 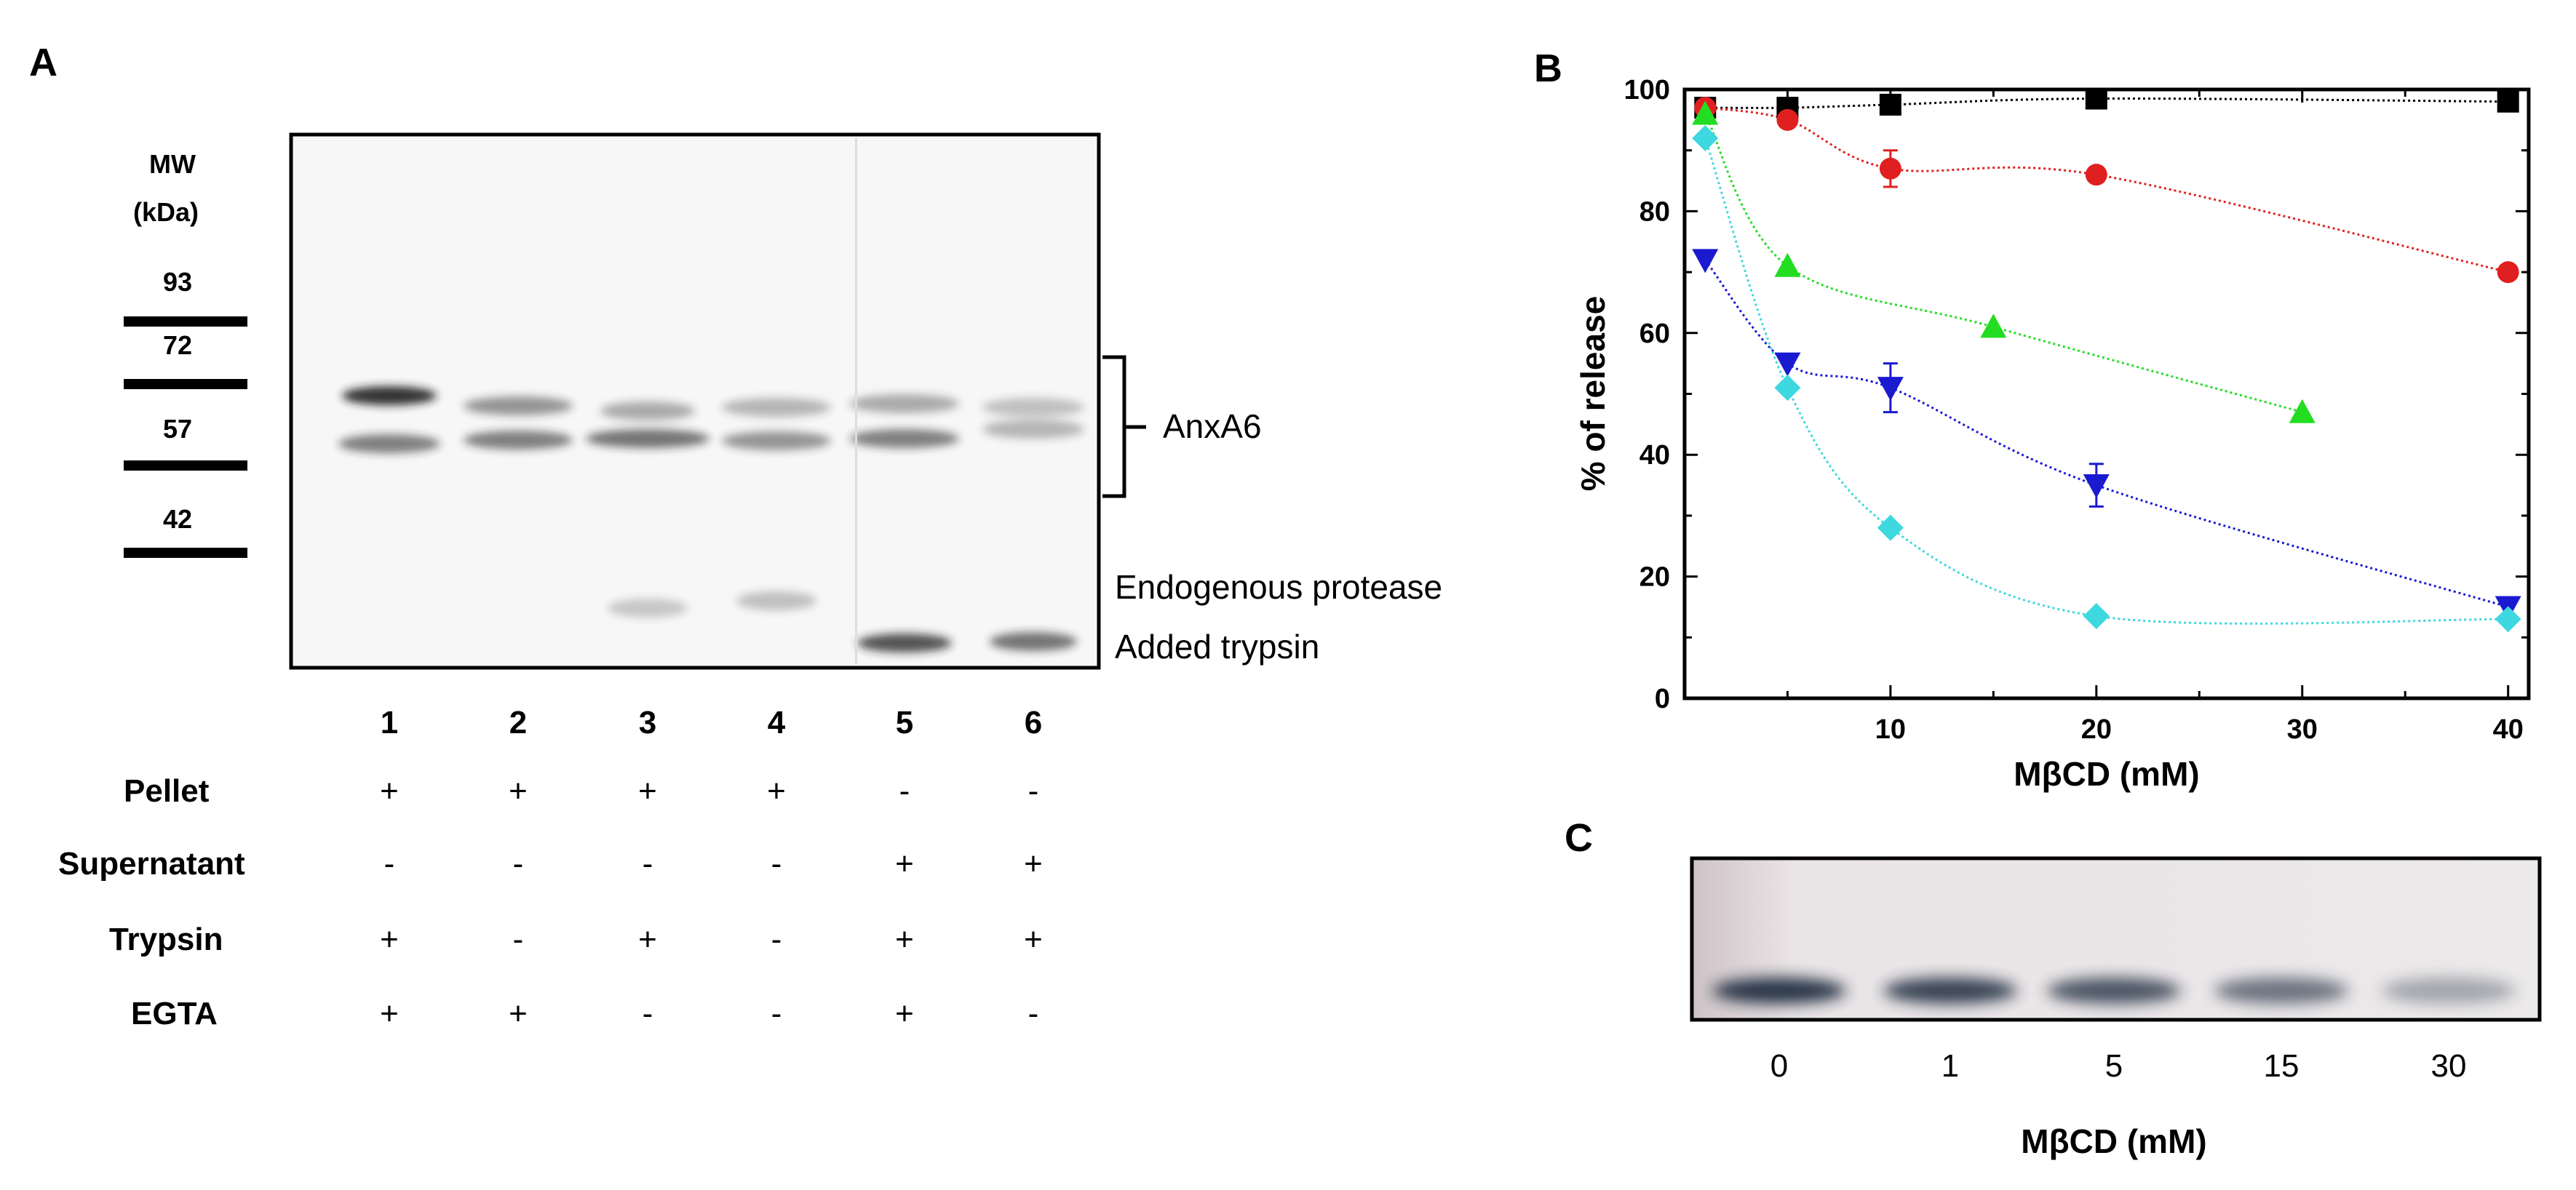 What do you see at coordinates (2449, 1066) in the screenshot?
I see `lane-label-c: 30` at bounding box center [2449, 1066].